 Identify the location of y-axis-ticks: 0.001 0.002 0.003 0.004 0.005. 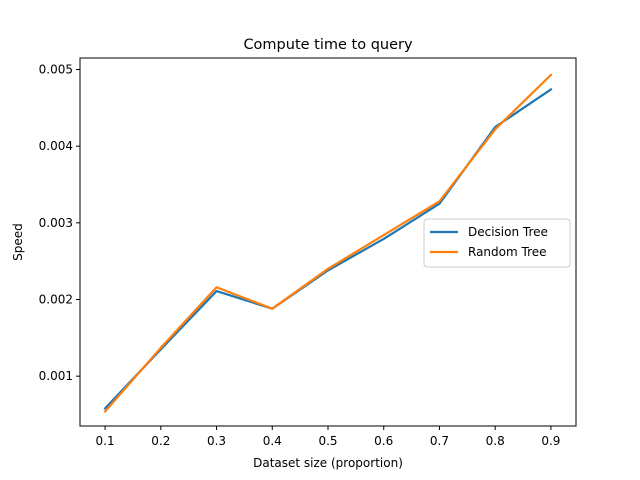
(59, 223).